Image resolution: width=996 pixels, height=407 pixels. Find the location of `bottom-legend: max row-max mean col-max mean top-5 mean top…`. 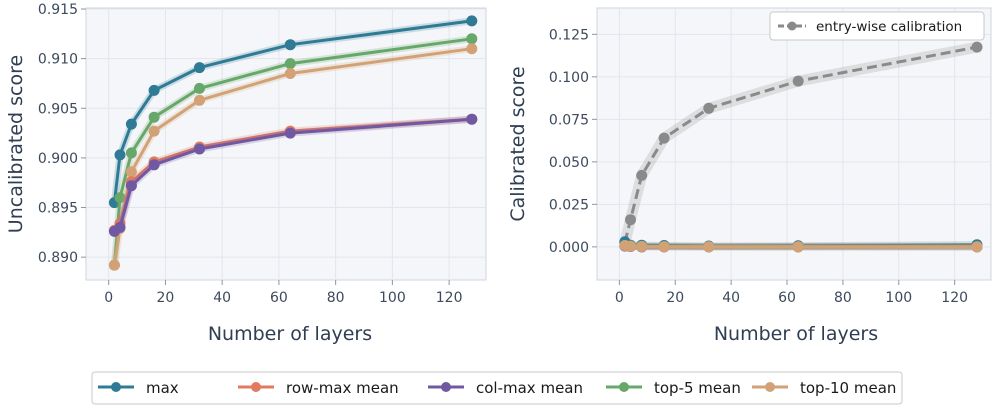

bottom-legend: max row-max mean col-max mean top-5 mean top… is located at coordinates (497, 388).